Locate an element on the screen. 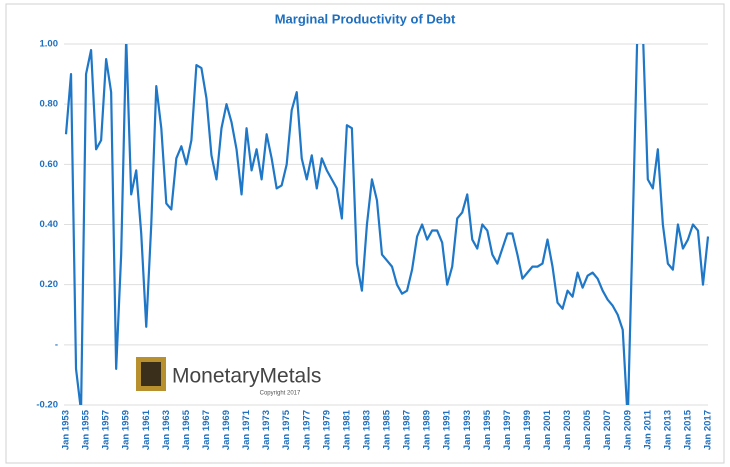 This screenshot has height=467, width=730. x-tick-label: Jan 1991 is located at coordinates (447, 429).